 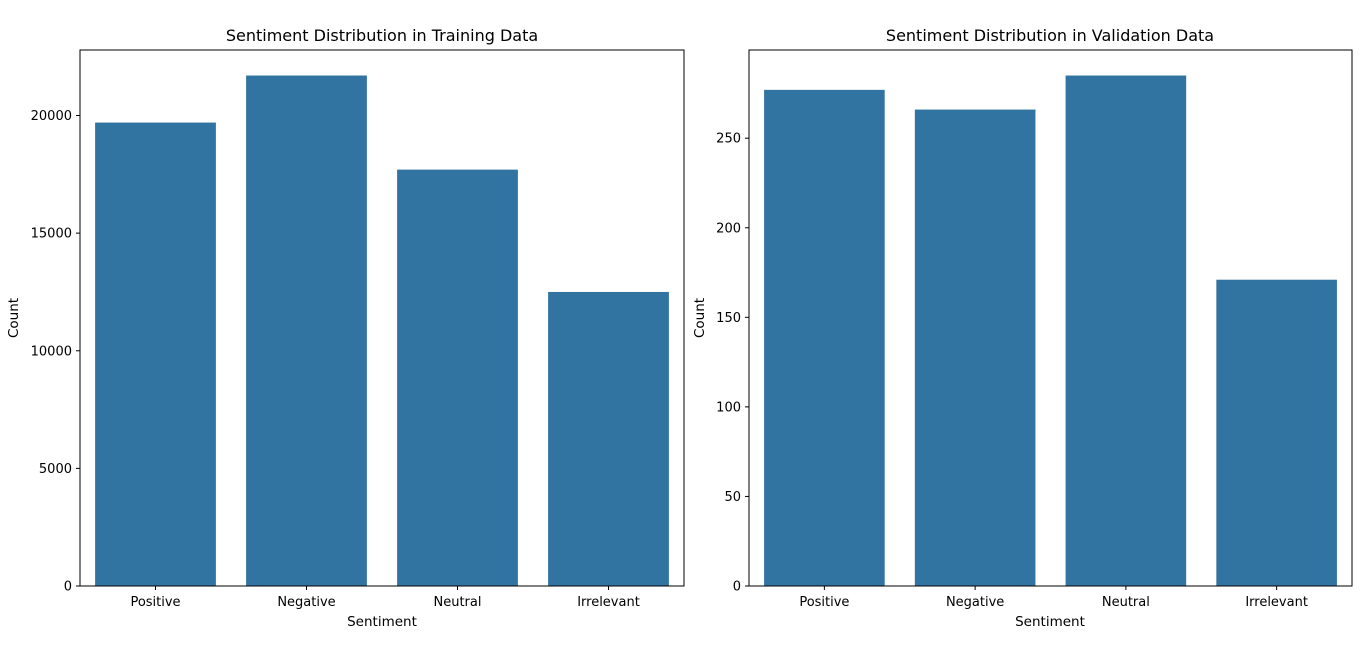 I want to click on y-tick-label: 100, so click(x=728, y=407).